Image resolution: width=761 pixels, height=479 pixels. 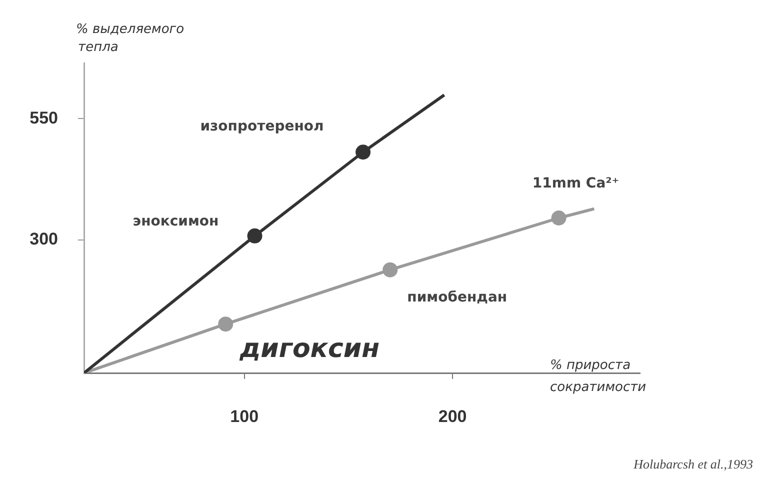 I want to click on annotation: пимобендан, so click(x=457, y=297).